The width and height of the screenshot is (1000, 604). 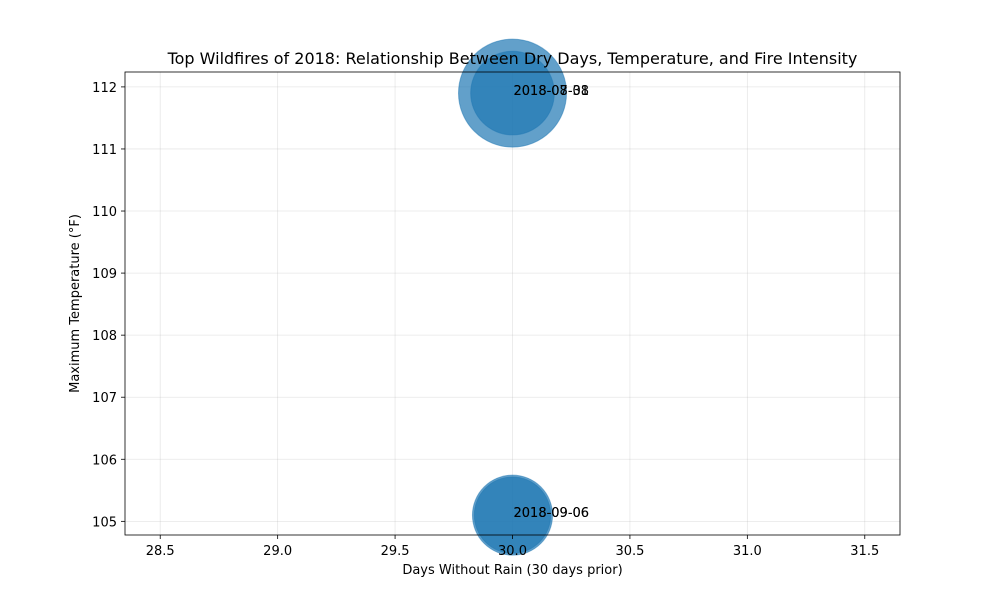 I want to click on x-tick-label: 31.5, so click(x=864, y=551).